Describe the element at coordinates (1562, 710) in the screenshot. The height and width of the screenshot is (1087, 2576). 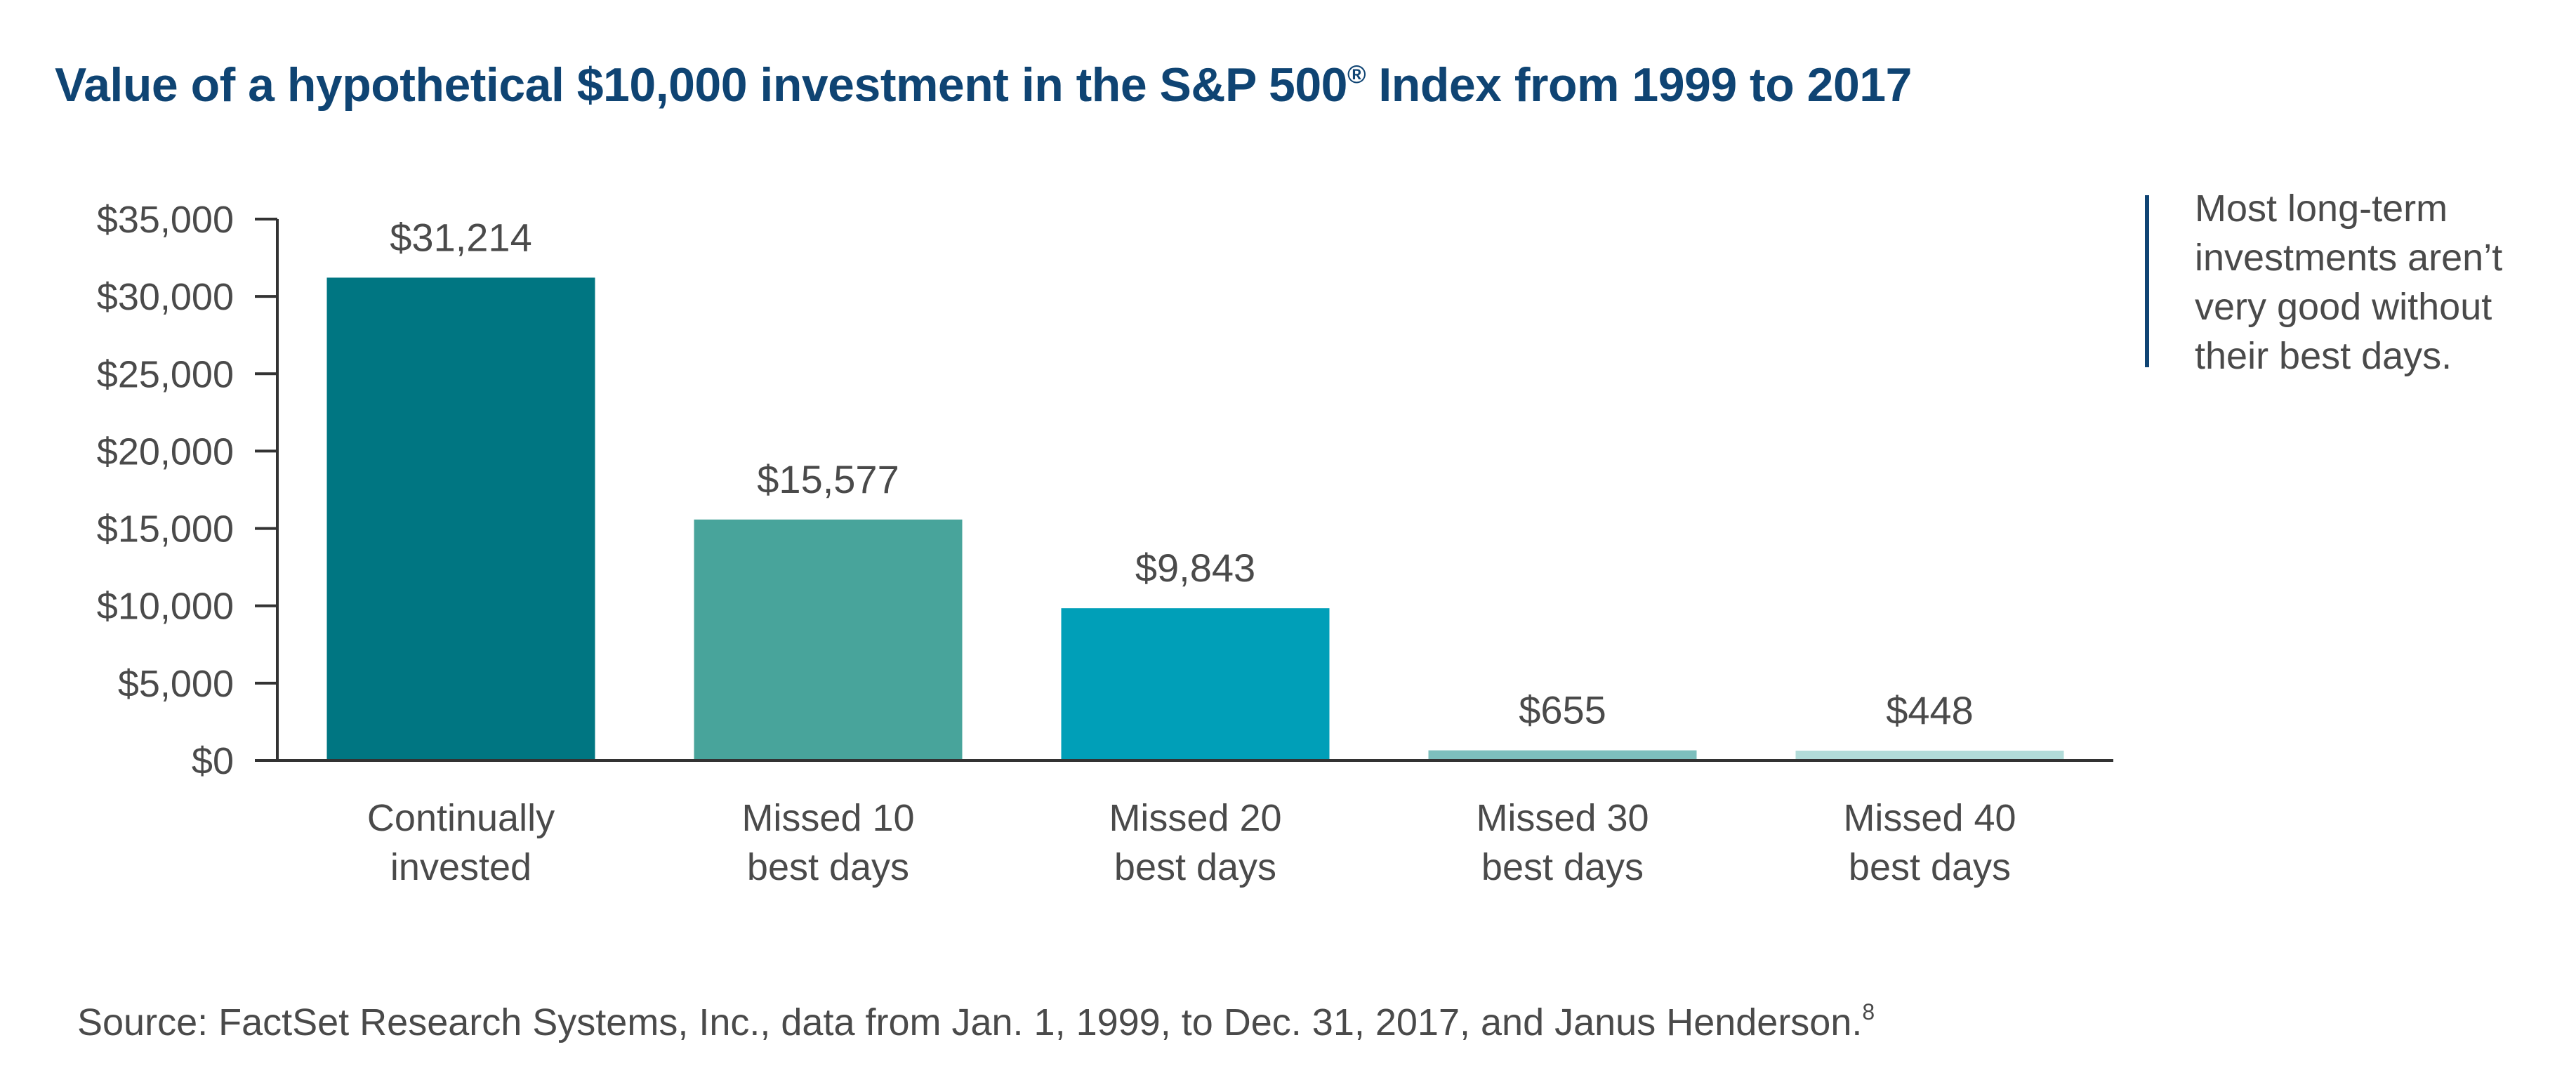
I see `bar-value-label: $655` at that location.